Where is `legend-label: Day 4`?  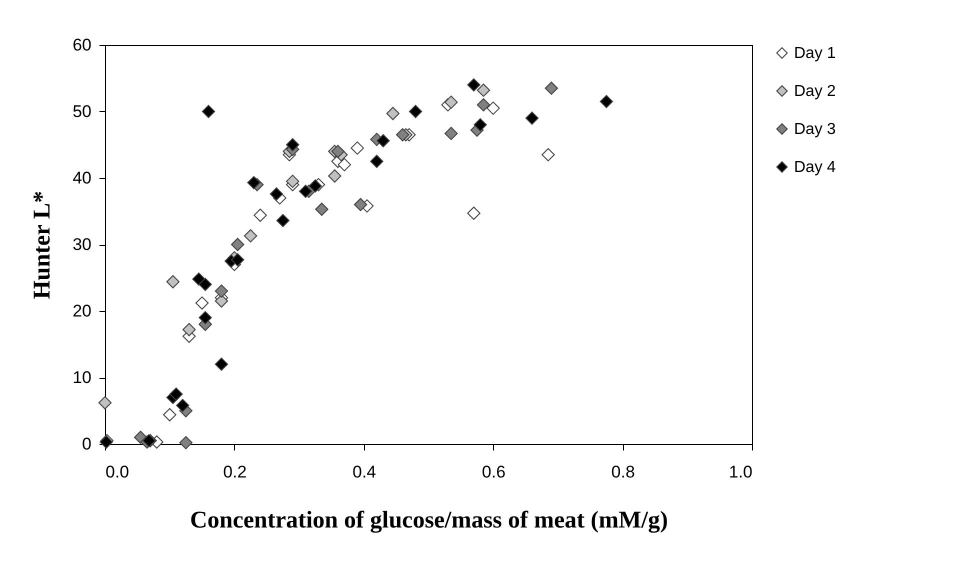 legend-label: Day 4 is located at coordinates (815, 167).